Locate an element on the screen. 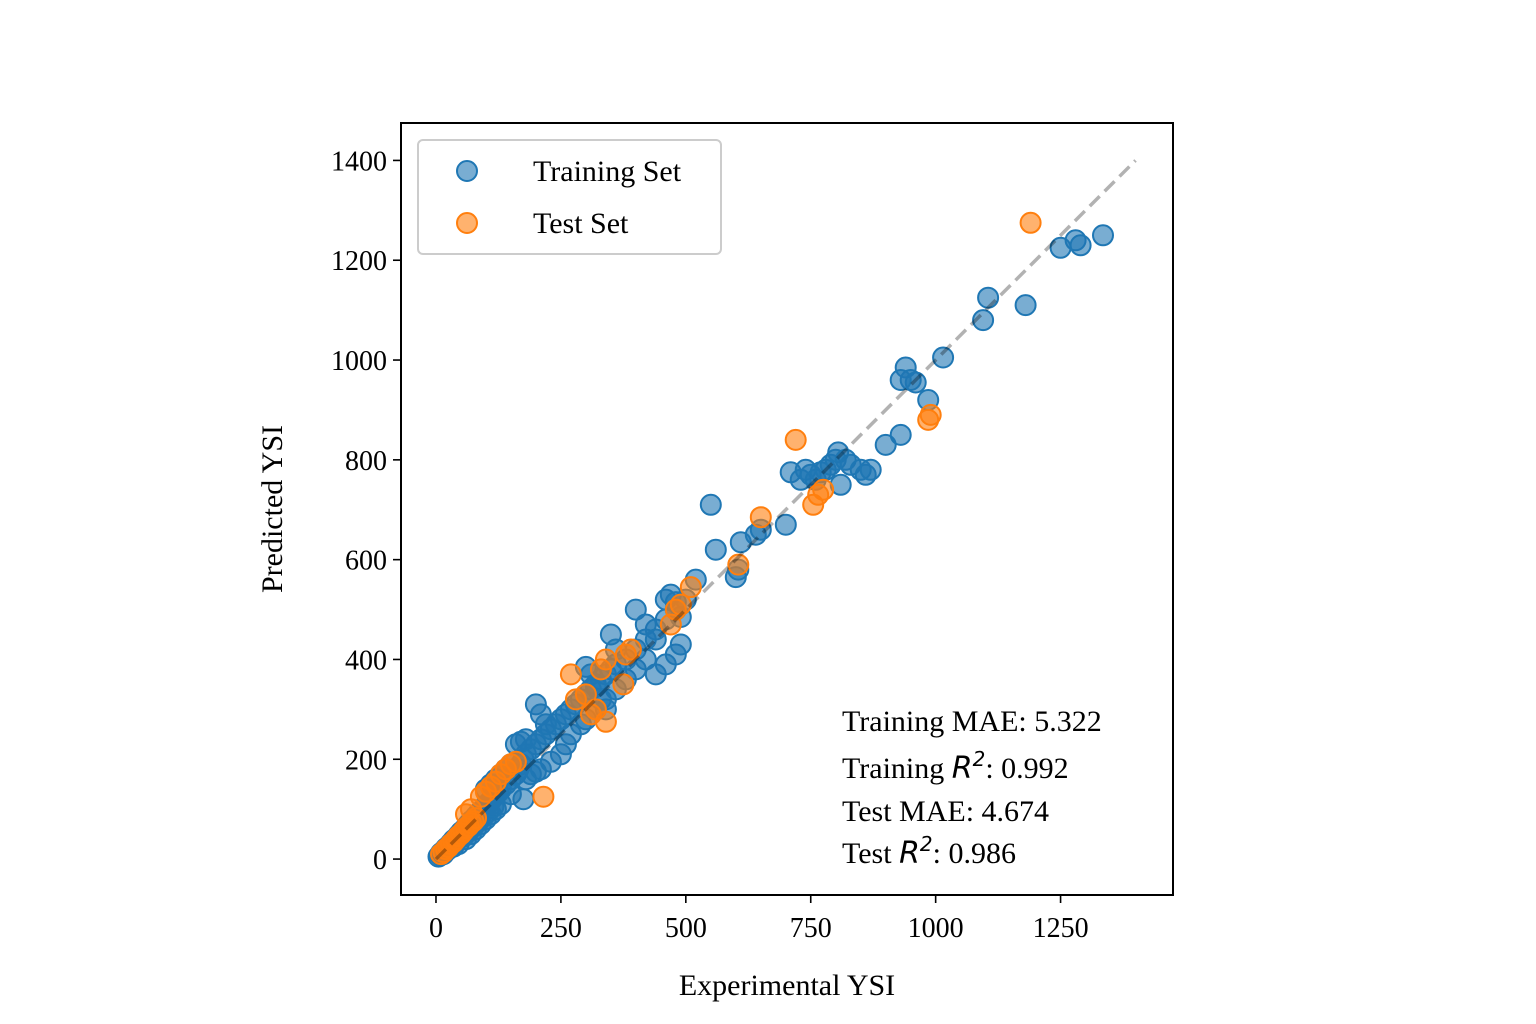 This screenshot has width=1536, height=1024. legend-label-test: Test Set is located at coordinates (581, 223).